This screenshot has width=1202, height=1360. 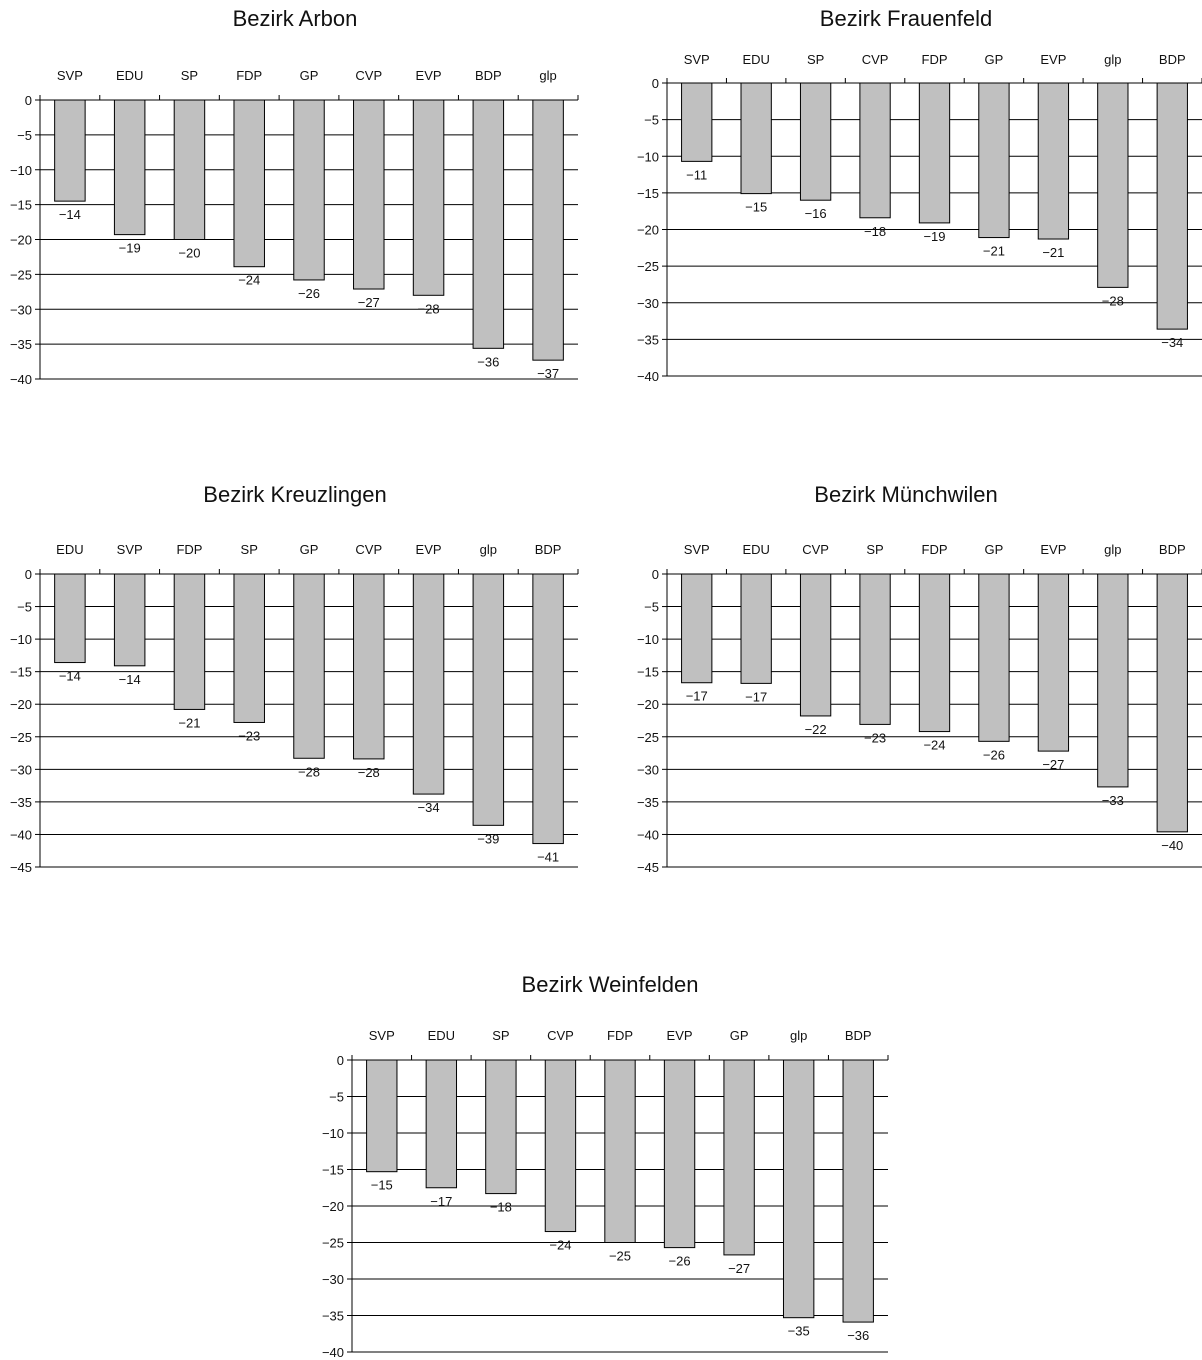 What do you see at coordinates (816, 729) in the screenshot?
I see `data-label: −22` at bounding box center [816, 729].